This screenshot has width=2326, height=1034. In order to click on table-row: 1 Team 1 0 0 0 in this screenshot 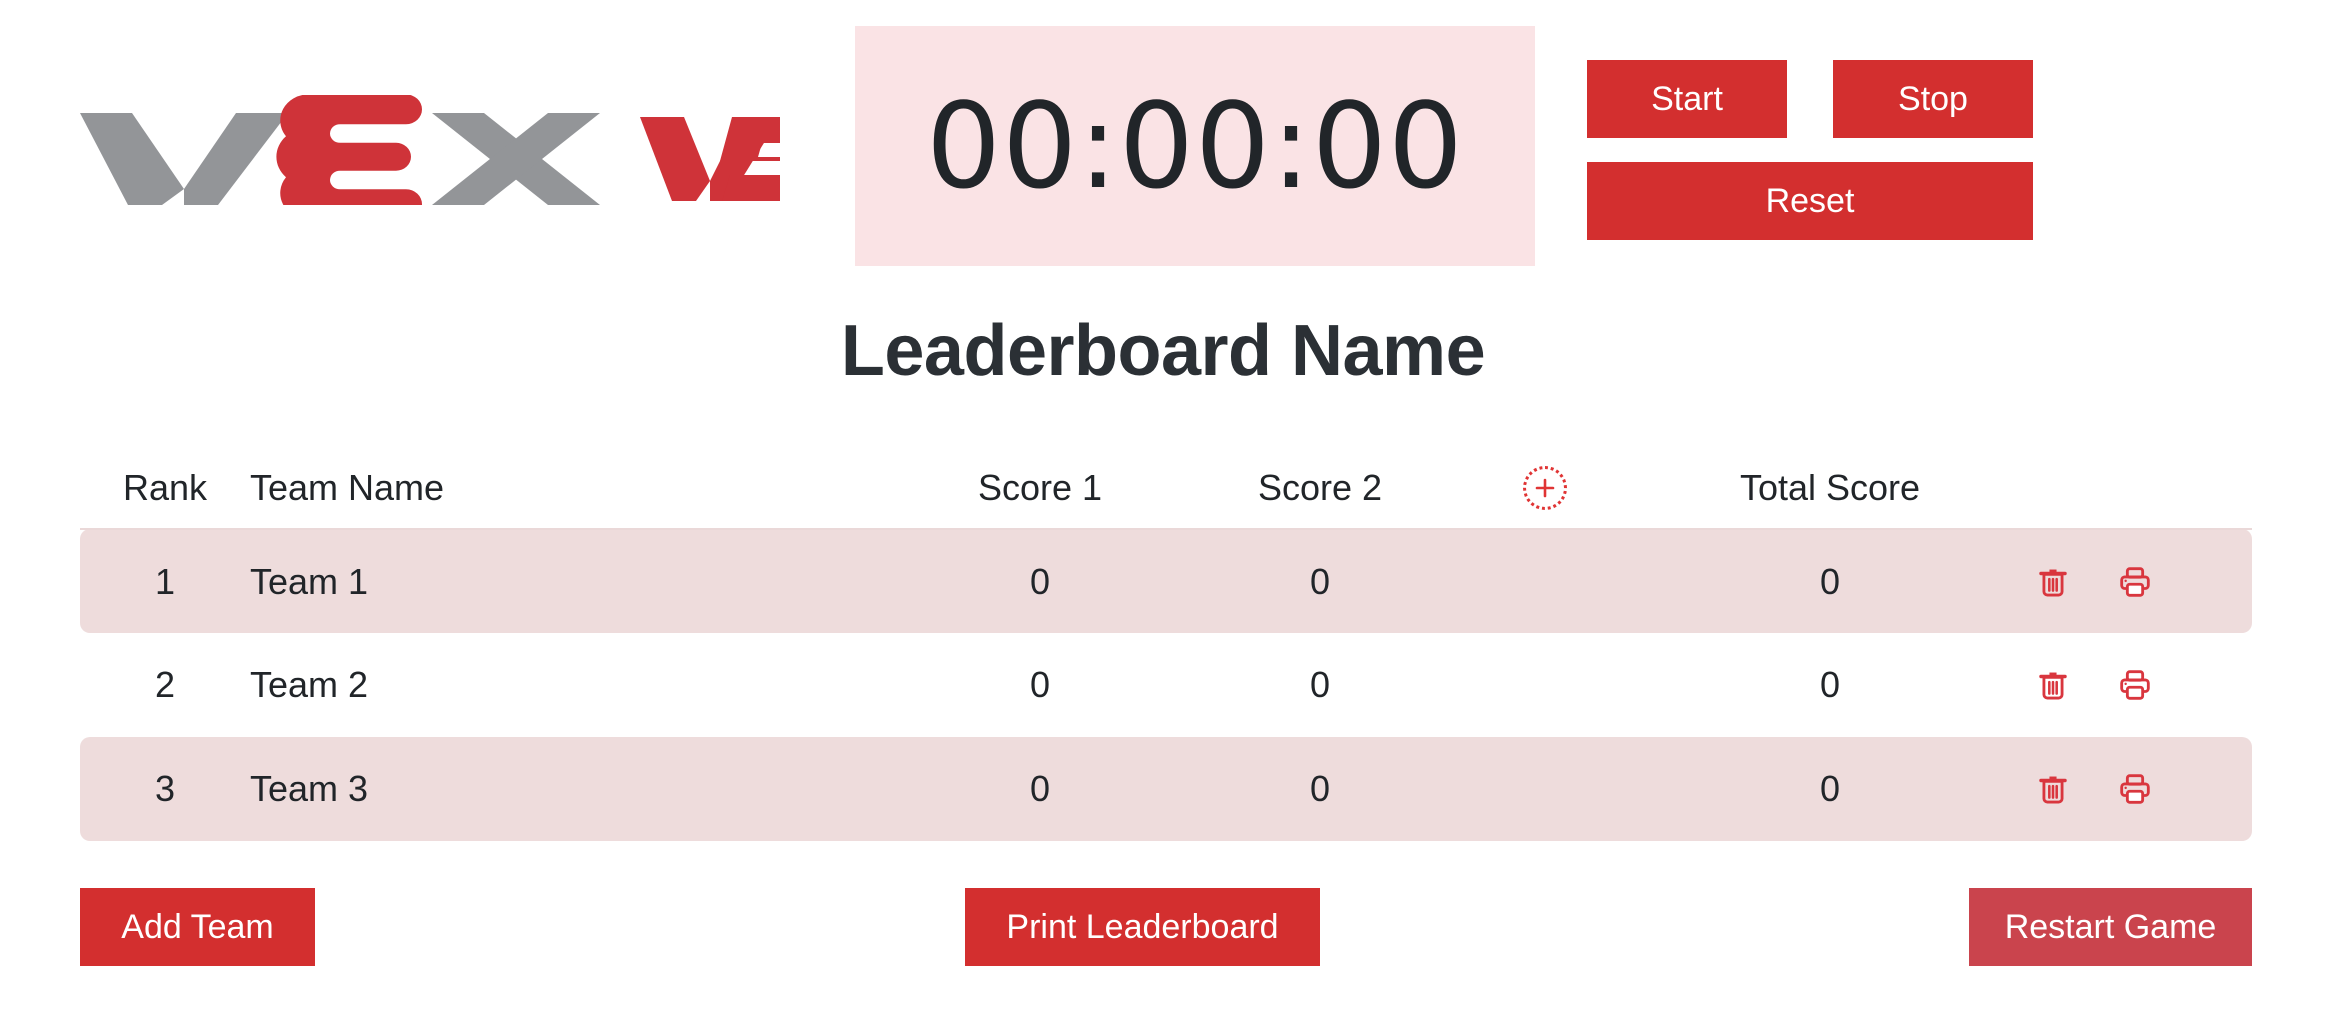, I will do `click(1166, 581)`.